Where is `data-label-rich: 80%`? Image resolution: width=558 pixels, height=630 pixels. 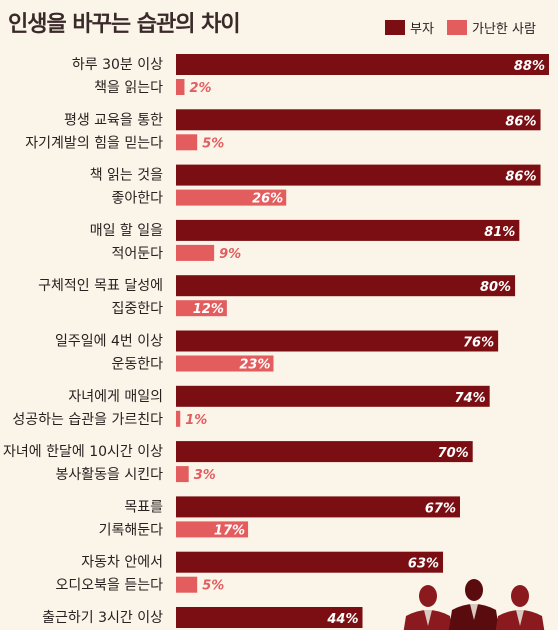
data-label-rich: 80% is located at coordinates (495, 287).